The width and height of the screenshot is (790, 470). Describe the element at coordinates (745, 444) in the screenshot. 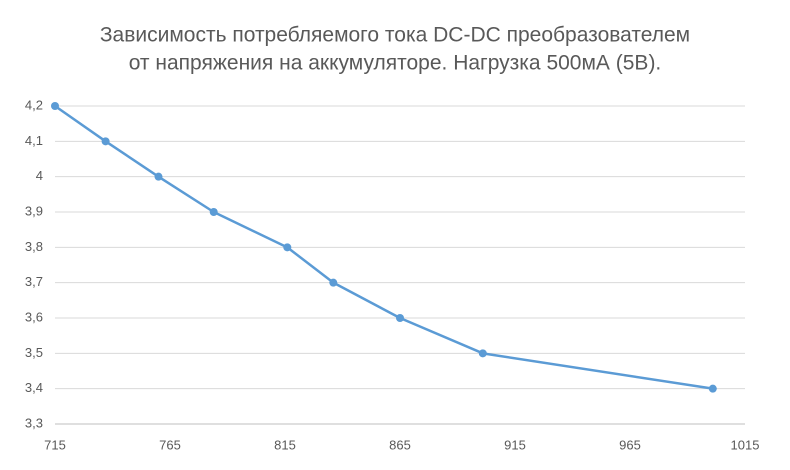

I see `x-tick-label: 1015` at that location.